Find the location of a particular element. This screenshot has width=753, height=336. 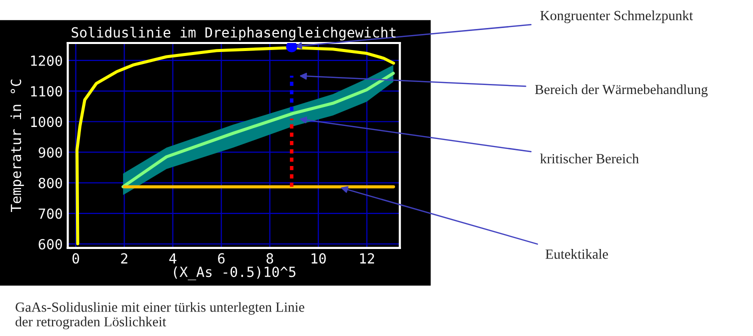

y-tick-label: 1200 is located at coordinates (46, 60).